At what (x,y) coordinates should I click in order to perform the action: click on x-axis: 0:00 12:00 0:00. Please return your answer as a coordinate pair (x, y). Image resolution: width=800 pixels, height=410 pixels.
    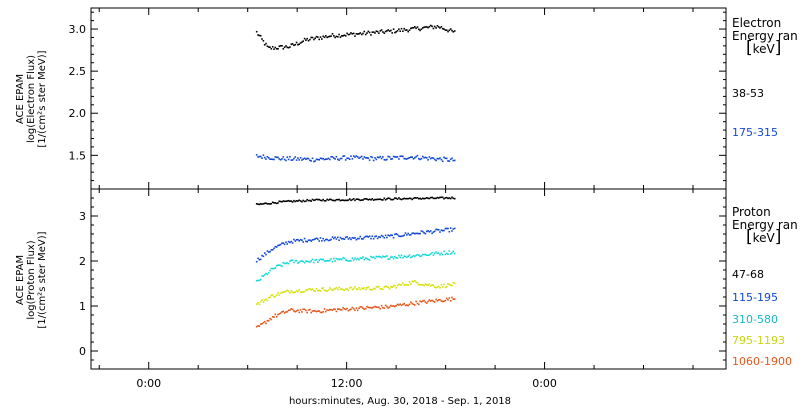
    Looking at the image, I should click on (346, 383).